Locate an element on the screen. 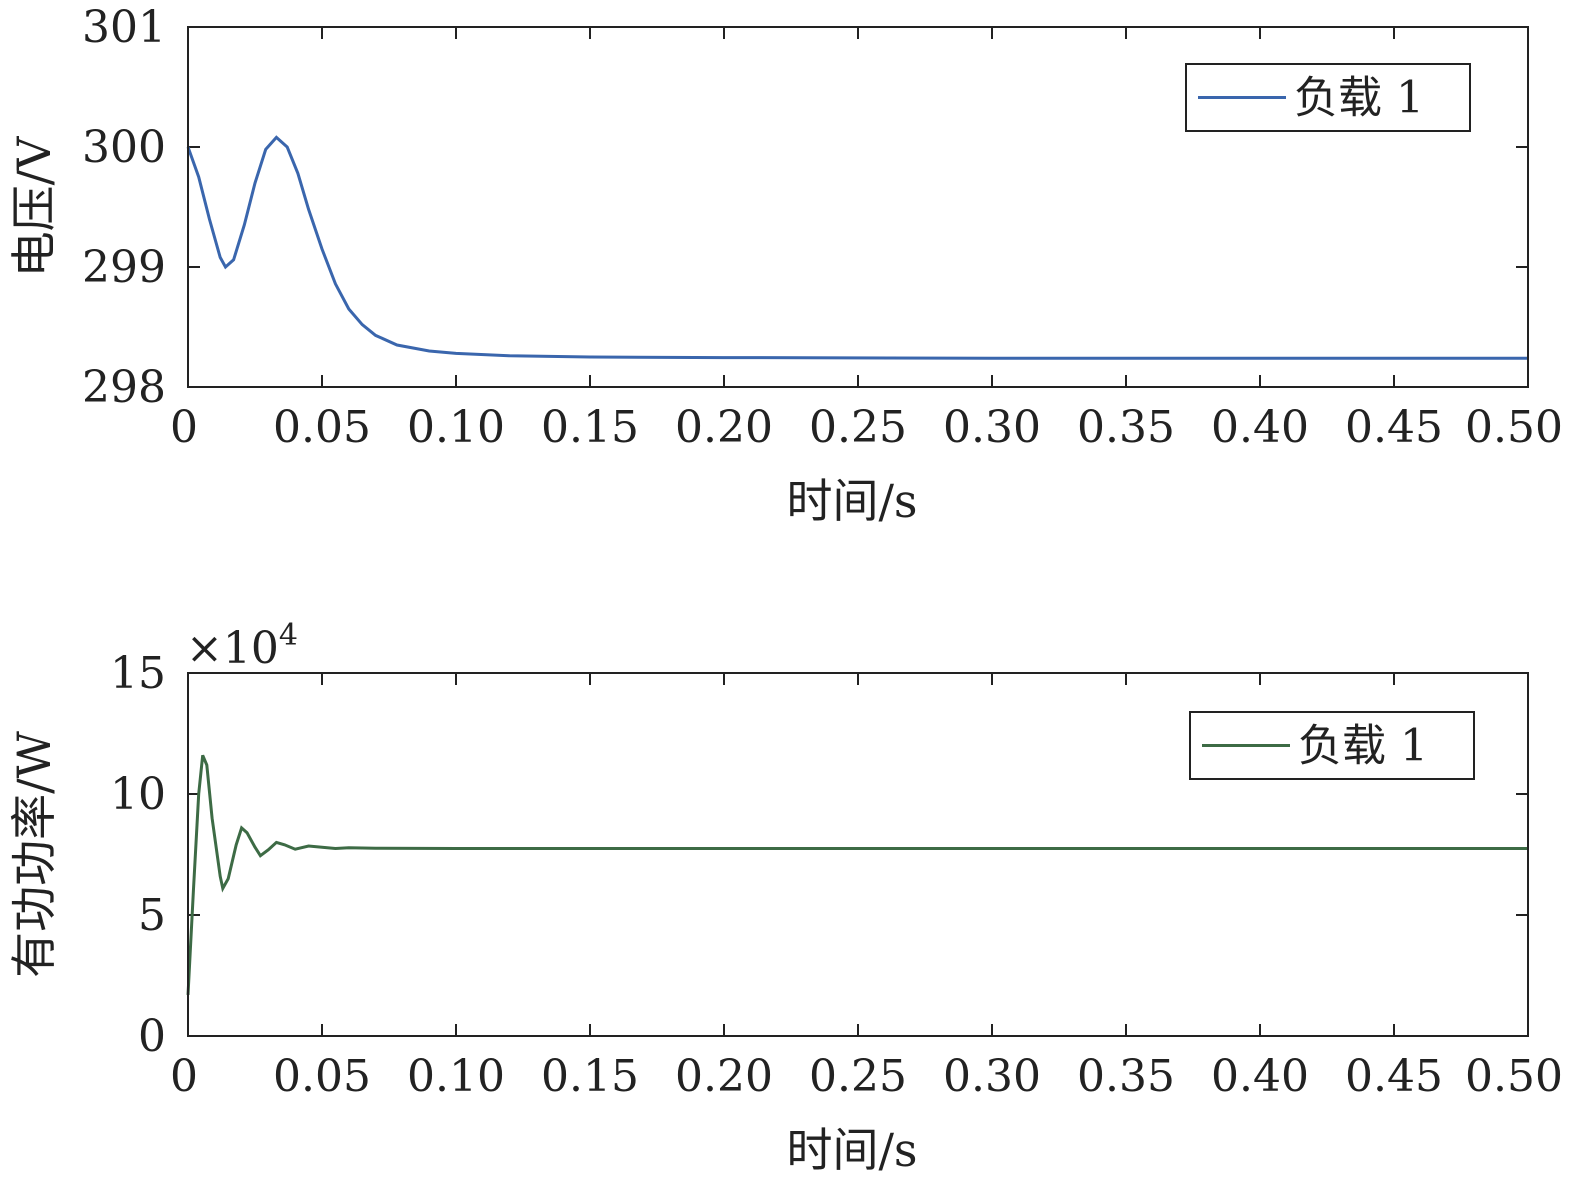 This screenshot has width=1575, height=1191. y-tick-label: 300 is located at coordinates (124, 147).